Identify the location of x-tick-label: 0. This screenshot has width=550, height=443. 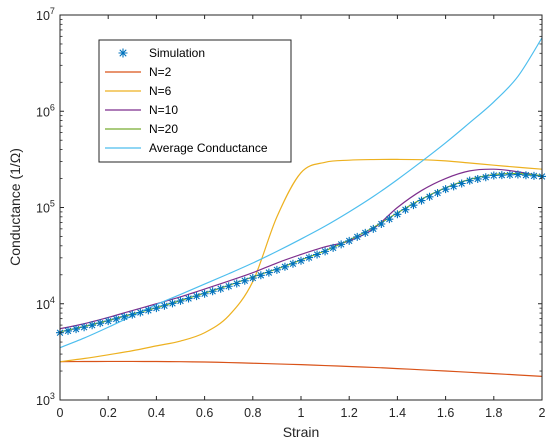
(60, 413).